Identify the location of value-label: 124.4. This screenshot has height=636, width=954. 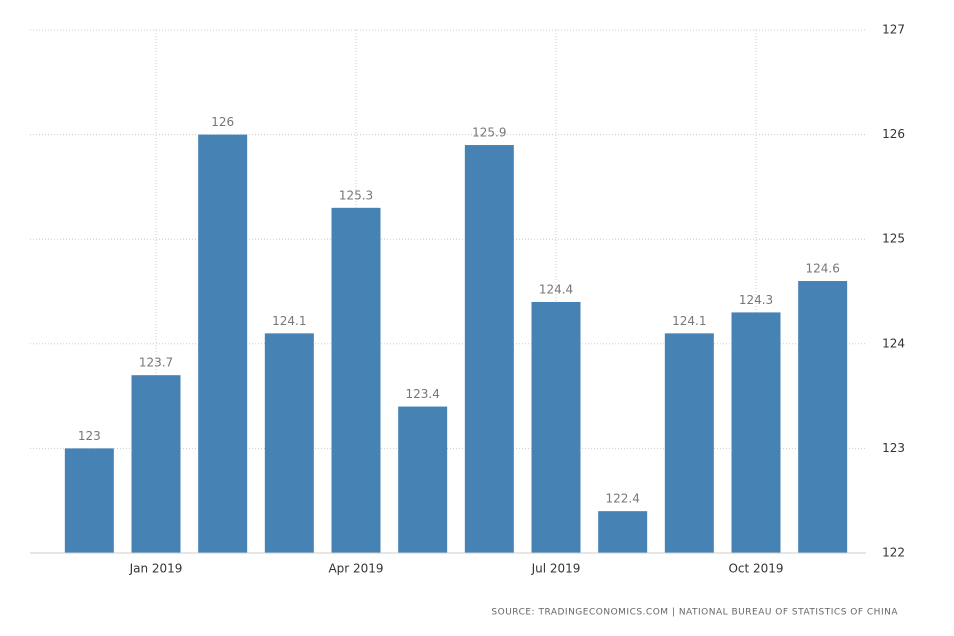
(556, 289).